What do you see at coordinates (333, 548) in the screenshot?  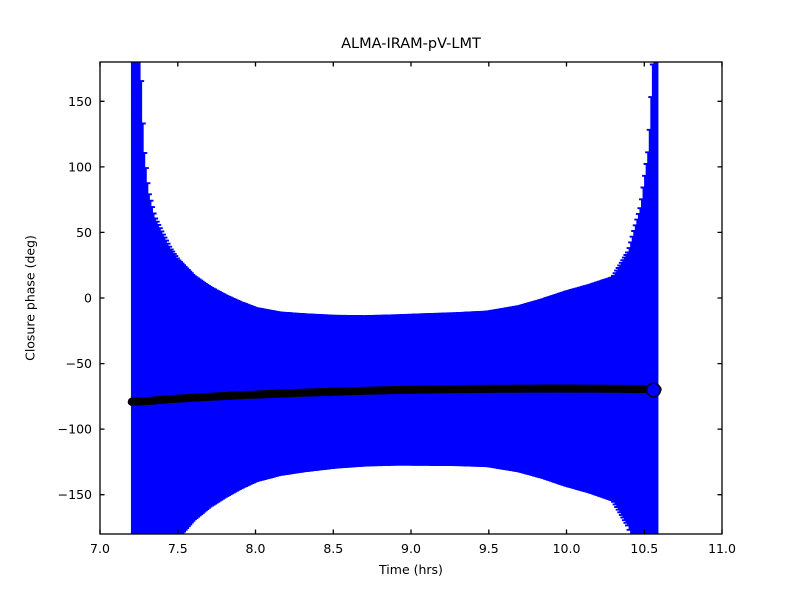 I see `x-tick-label: 8.5` at bounding box center [333, 548].